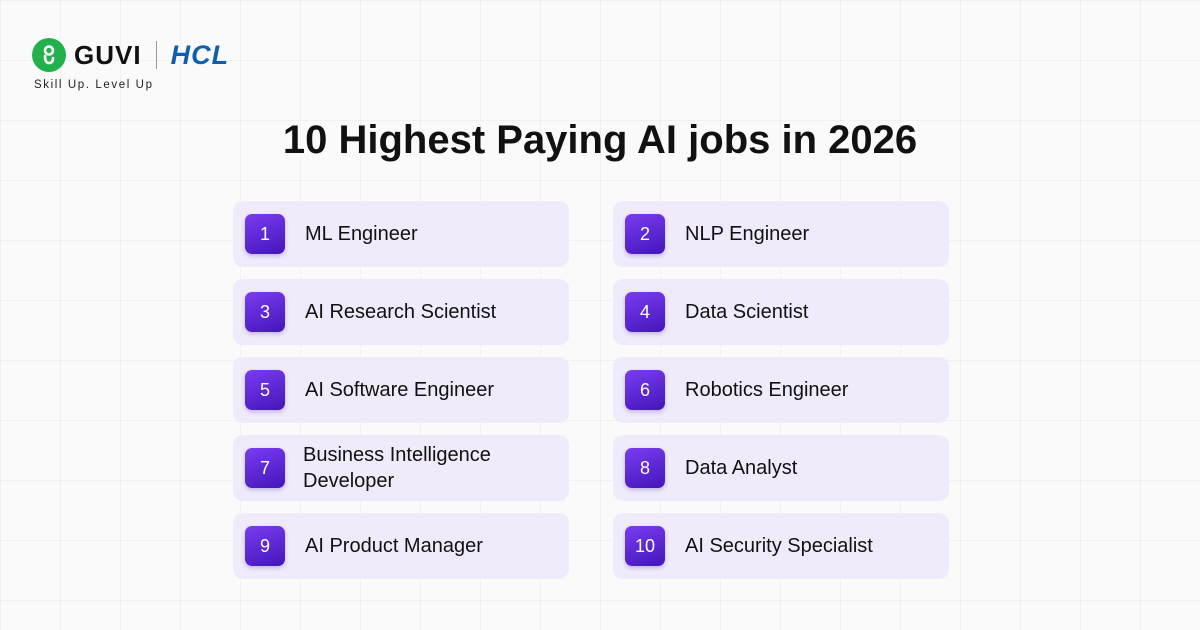 This screenshot has width=1200, height=630. I want to click on job-title: AI Software Engineer, so click(399, 390).